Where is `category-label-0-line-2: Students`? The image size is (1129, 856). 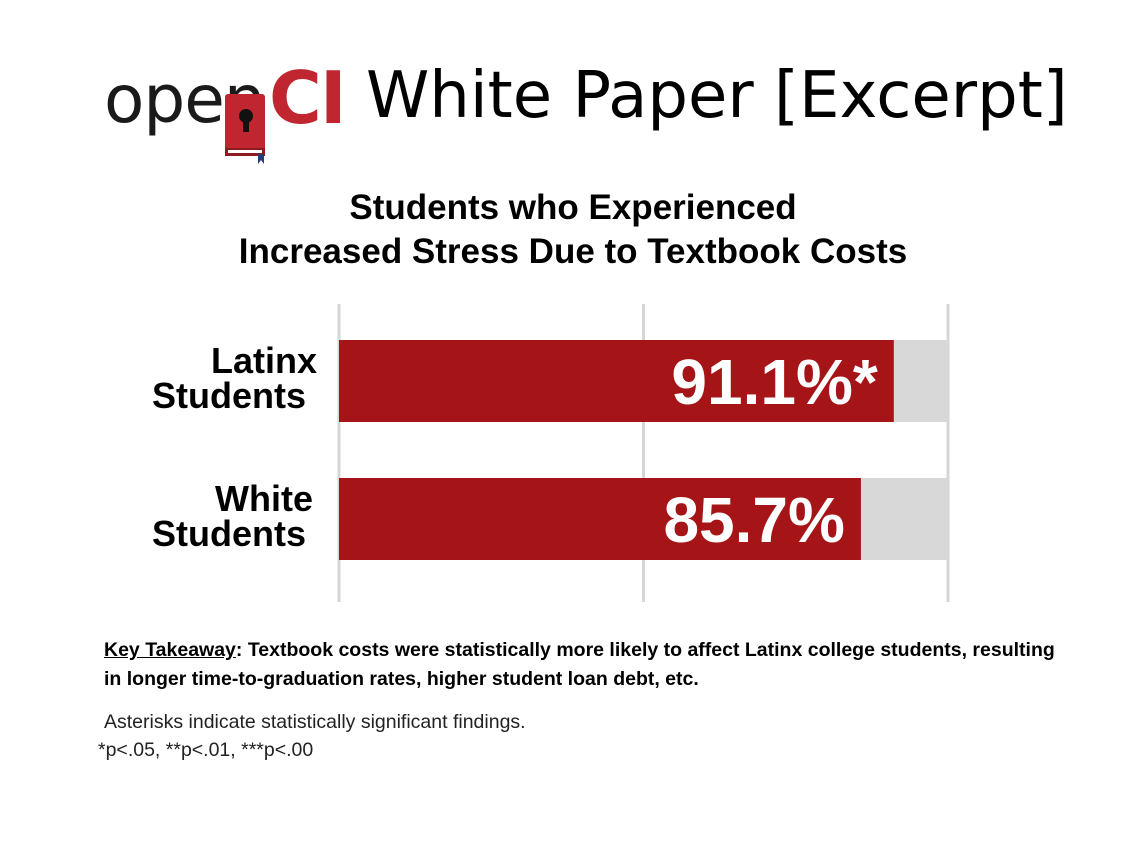
category-label-0-line-2: Students is located at coordinates (229, 395).